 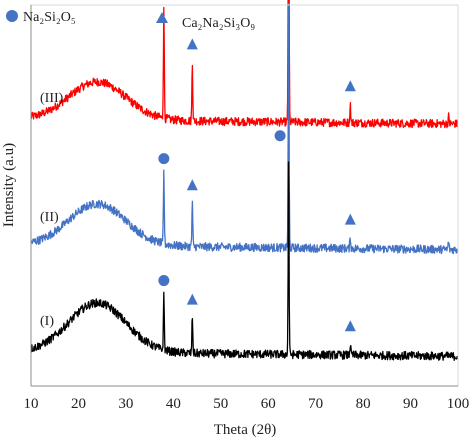 I want to click on x-tick-label: 40, so click(x=173, y=404).